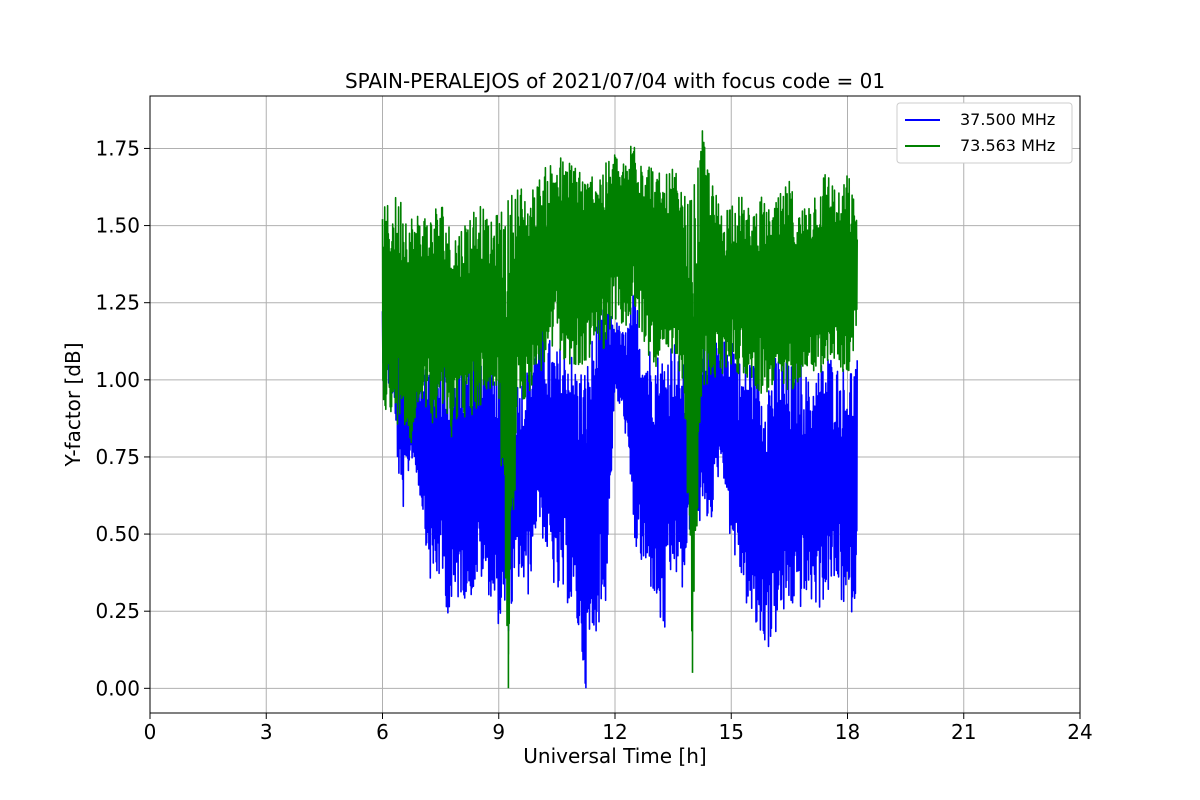 The height and width of the screenshot is (800, 1200). Describe the element at coordinates (117, 688) in the screenshot. I see `y-tick-label: 0.00` at that location.